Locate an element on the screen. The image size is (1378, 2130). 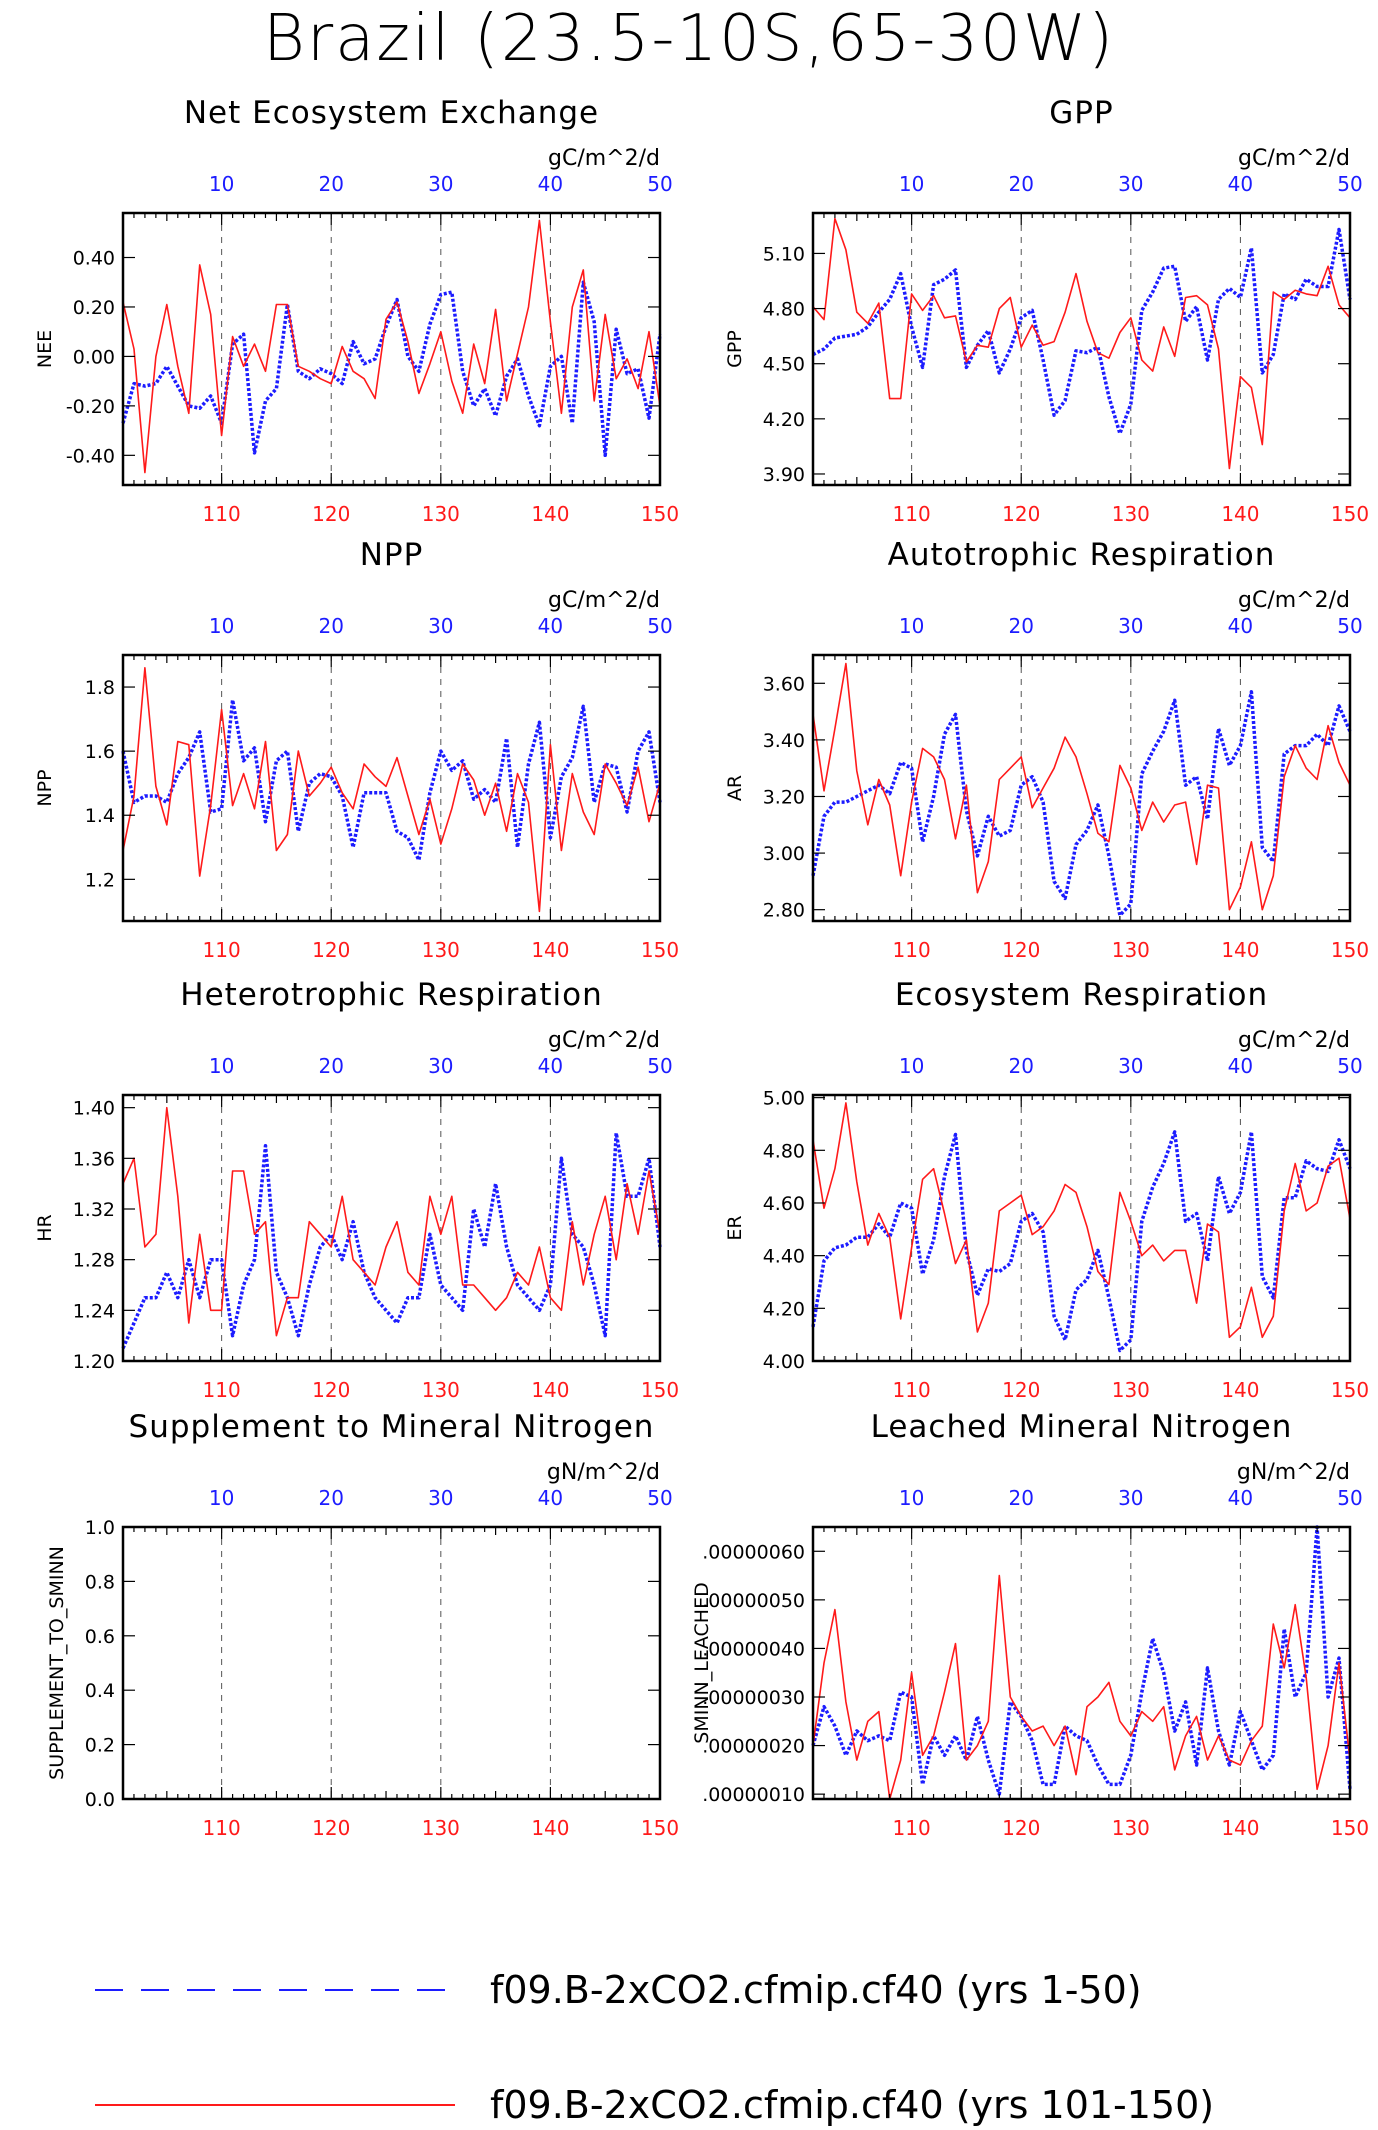
page-title: Brazil (23.5-10S,65-30W) is located at coordinates (689, 39).